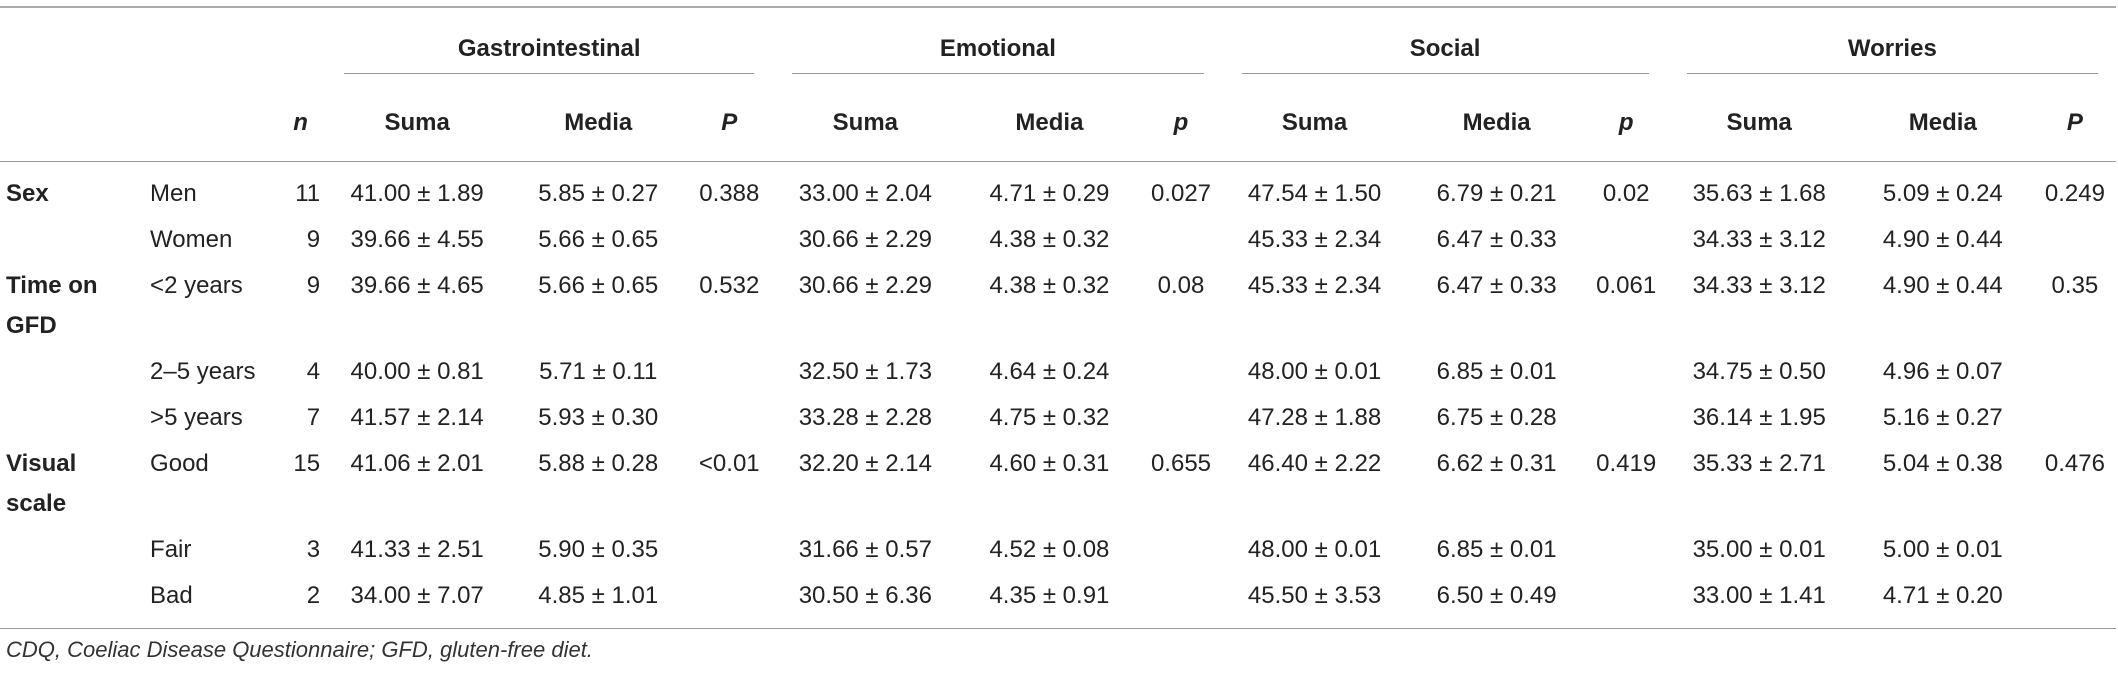 This screenshot has width=2118, height=688. I want to click on value-cell: 5.00 ± 0.01, so click(1942, 549).